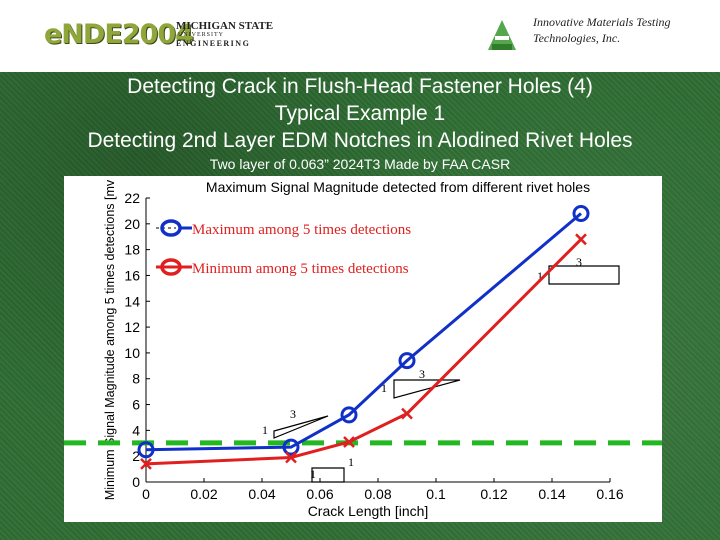  Describe the element at coordinates (261, 494) in the screenshot. I see `x-tick-label: 0.04` at that location.